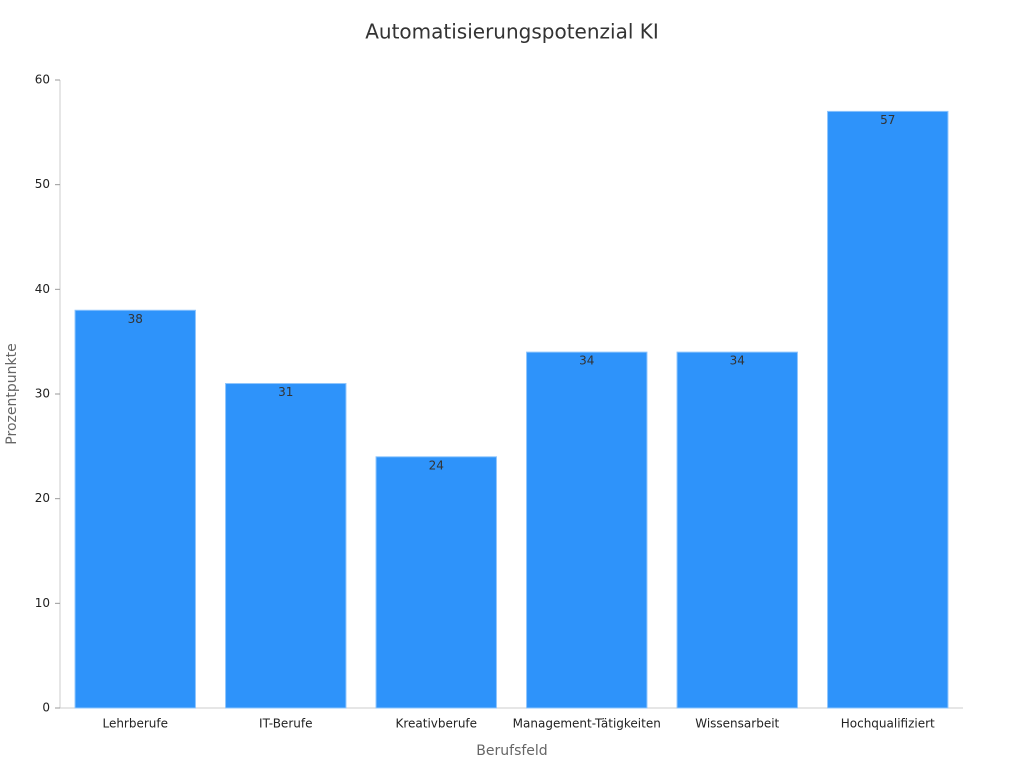 This screenshot has height=768, width=1024. I want to click on y-tick-label: 10, so click(42, 603).